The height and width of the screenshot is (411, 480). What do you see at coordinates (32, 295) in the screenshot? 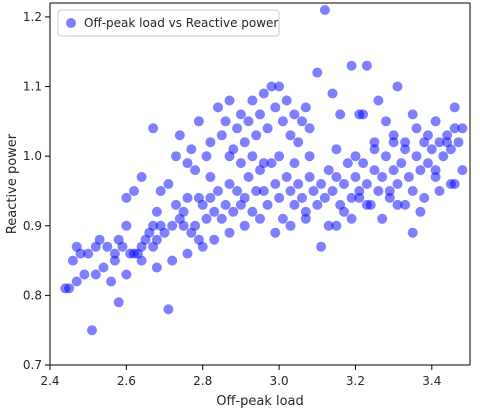
I see `y-tick-label: 0.8` at bounding box center [32, 295].